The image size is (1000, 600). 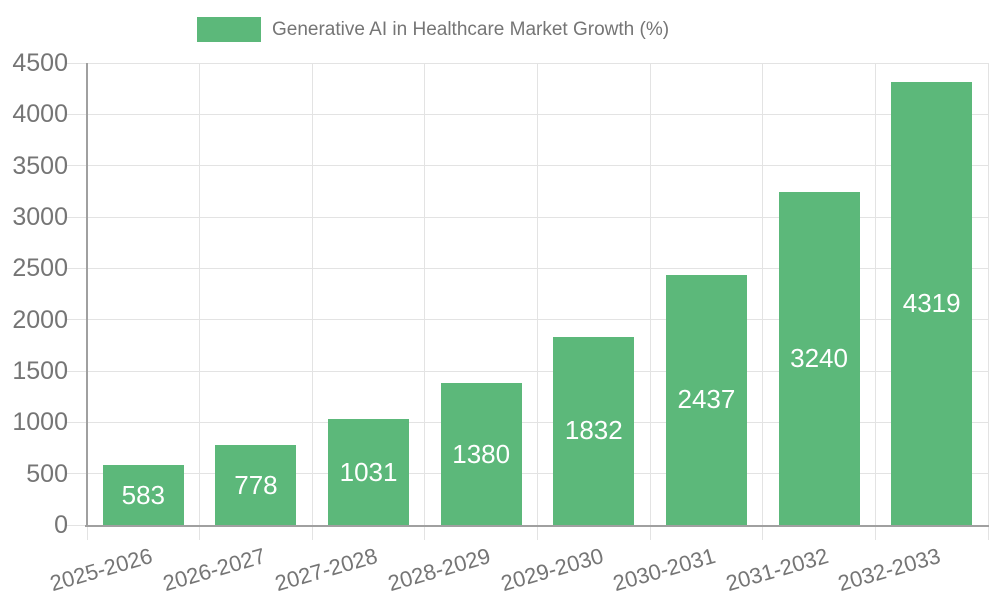 I want to click on bar-value-label: 4319, so click(x=931, y=302).